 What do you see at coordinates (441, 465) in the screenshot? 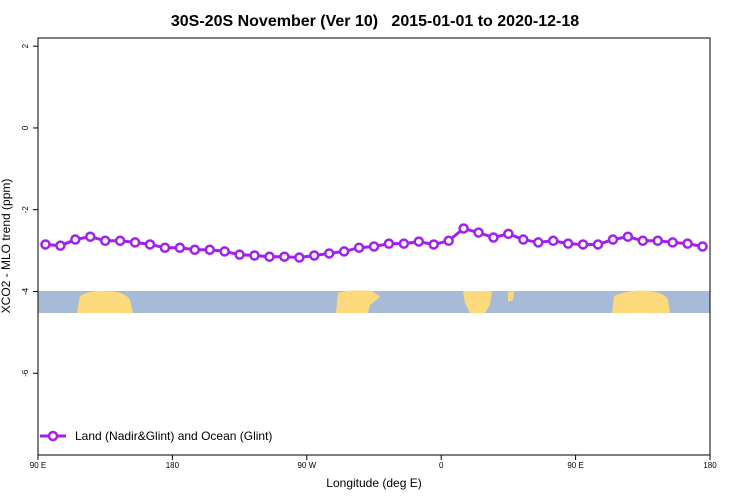
I see `x-tick-label: 0` at bounding box center [441, 465].